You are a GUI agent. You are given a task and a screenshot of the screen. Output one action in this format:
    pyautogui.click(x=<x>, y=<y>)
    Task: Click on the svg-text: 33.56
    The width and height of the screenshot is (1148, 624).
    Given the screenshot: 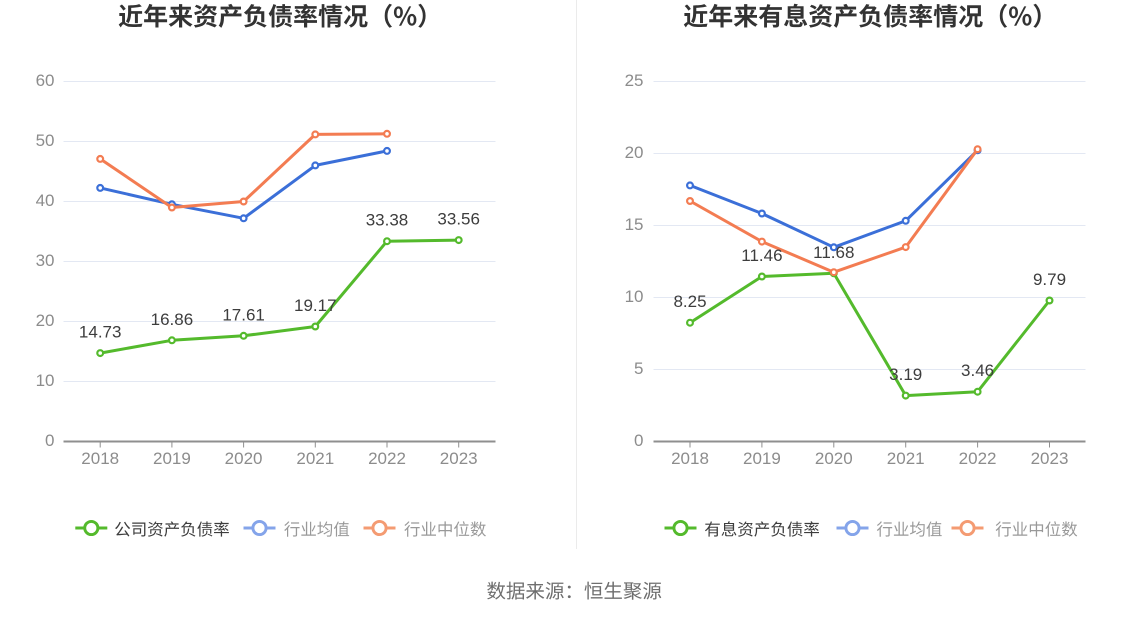 What is the action you would take?
    pyautogui.click(x=458, y=219)
    